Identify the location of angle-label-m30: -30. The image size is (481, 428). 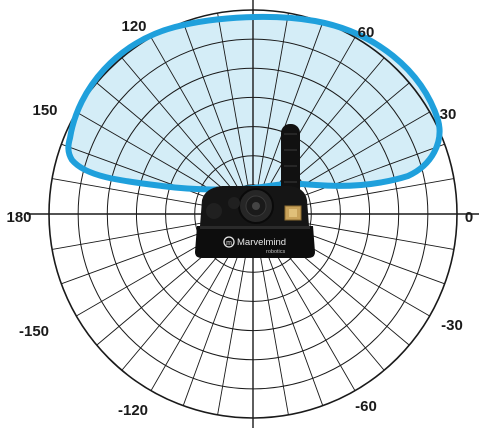
(452, 325).